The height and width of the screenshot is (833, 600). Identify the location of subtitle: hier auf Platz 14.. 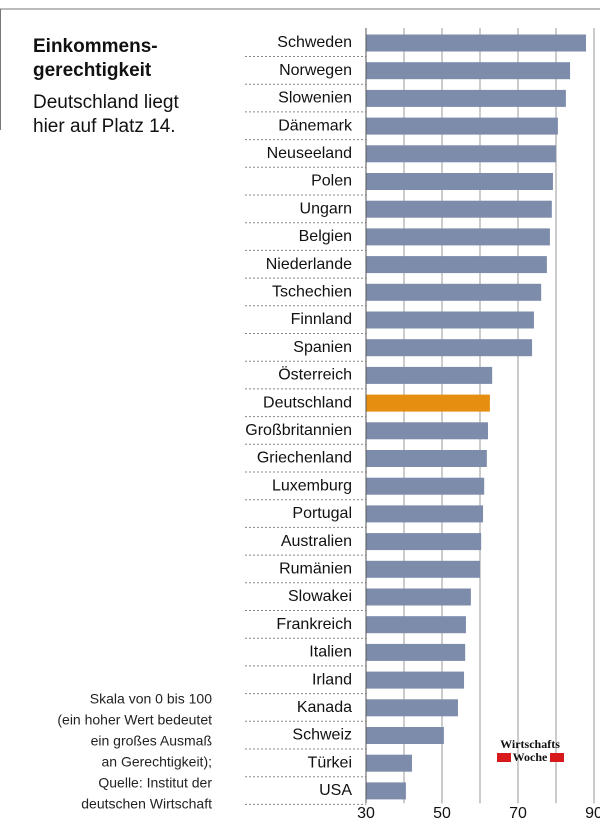
(104, 126).